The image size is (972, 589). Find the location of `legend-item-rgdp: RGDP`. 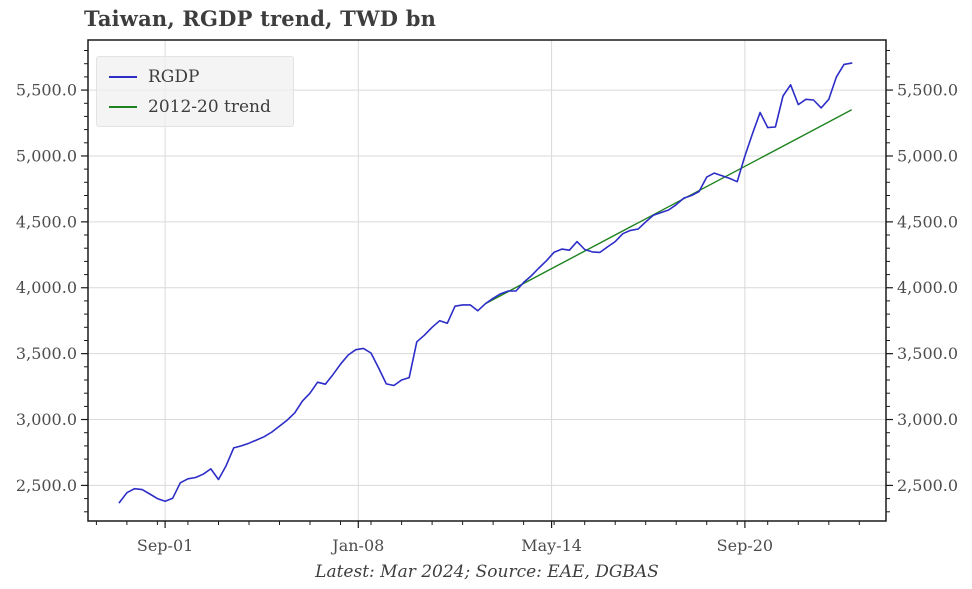

legend-item-rgdp: RGDP is located at coordinates (194, 76).